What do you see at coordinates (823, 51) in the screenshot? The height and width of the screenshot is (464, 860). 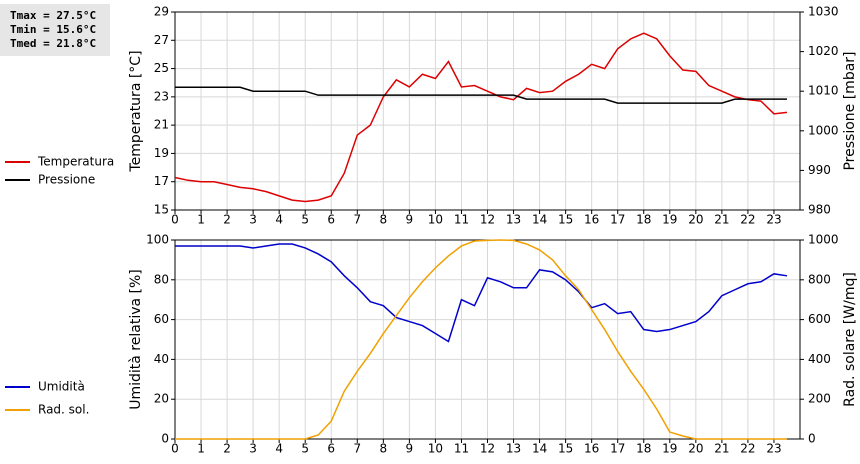 I see `y2-tick-label: 1020` at bounding box center [823, 51].